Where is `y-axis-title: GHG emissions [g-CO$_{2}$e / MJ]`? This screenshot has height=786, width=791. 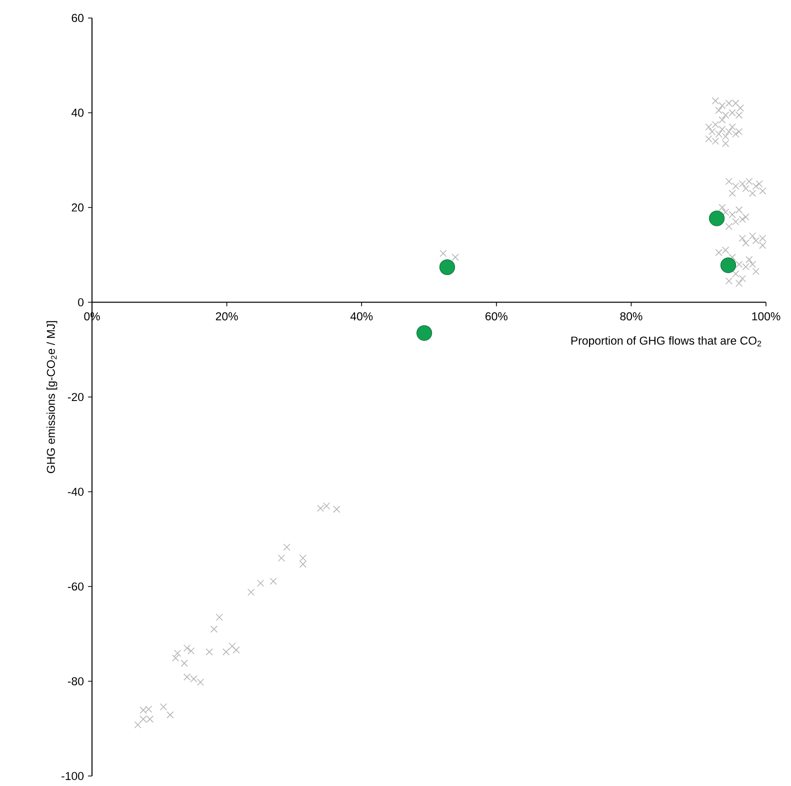 y-axis-title: GHG emissions [g-CO$_{2}$e / MJ] is located at coordinates (52, 397).